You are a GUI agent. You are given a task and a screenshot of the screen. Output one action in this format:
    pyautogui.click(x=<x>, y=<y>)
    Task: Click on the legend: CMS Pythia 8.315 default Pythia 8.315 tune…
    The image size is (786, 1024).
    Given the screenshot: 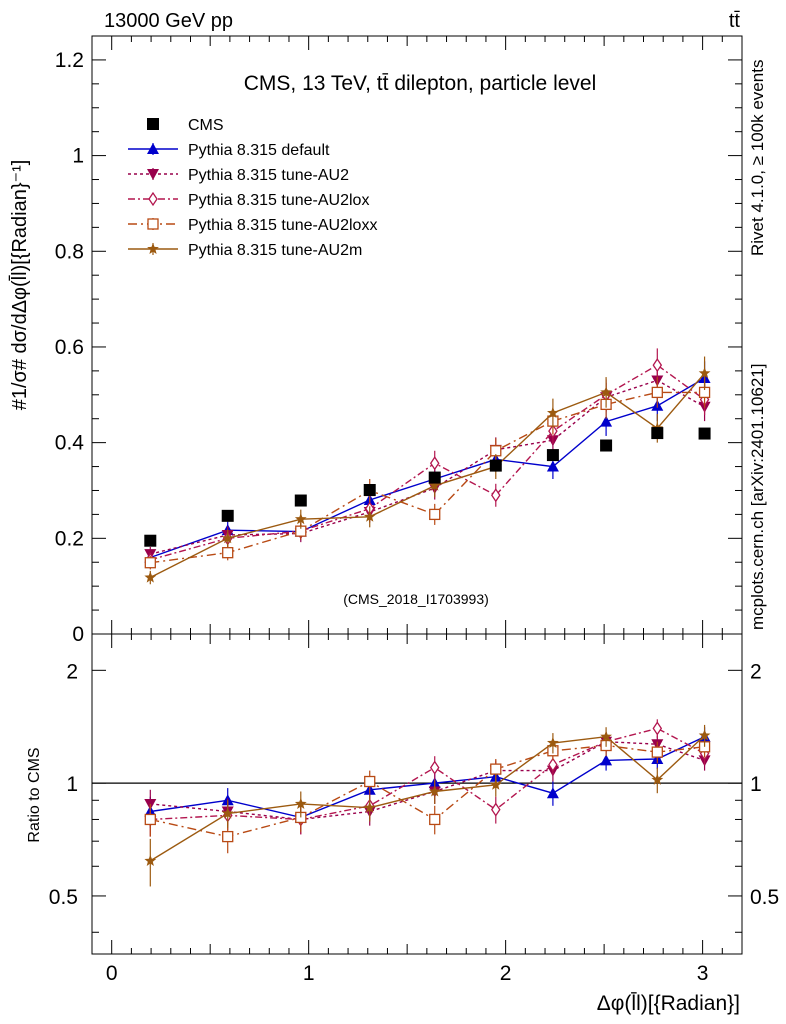 What is the action you would take?
    pyautogui.click(x=252, y=188)
    